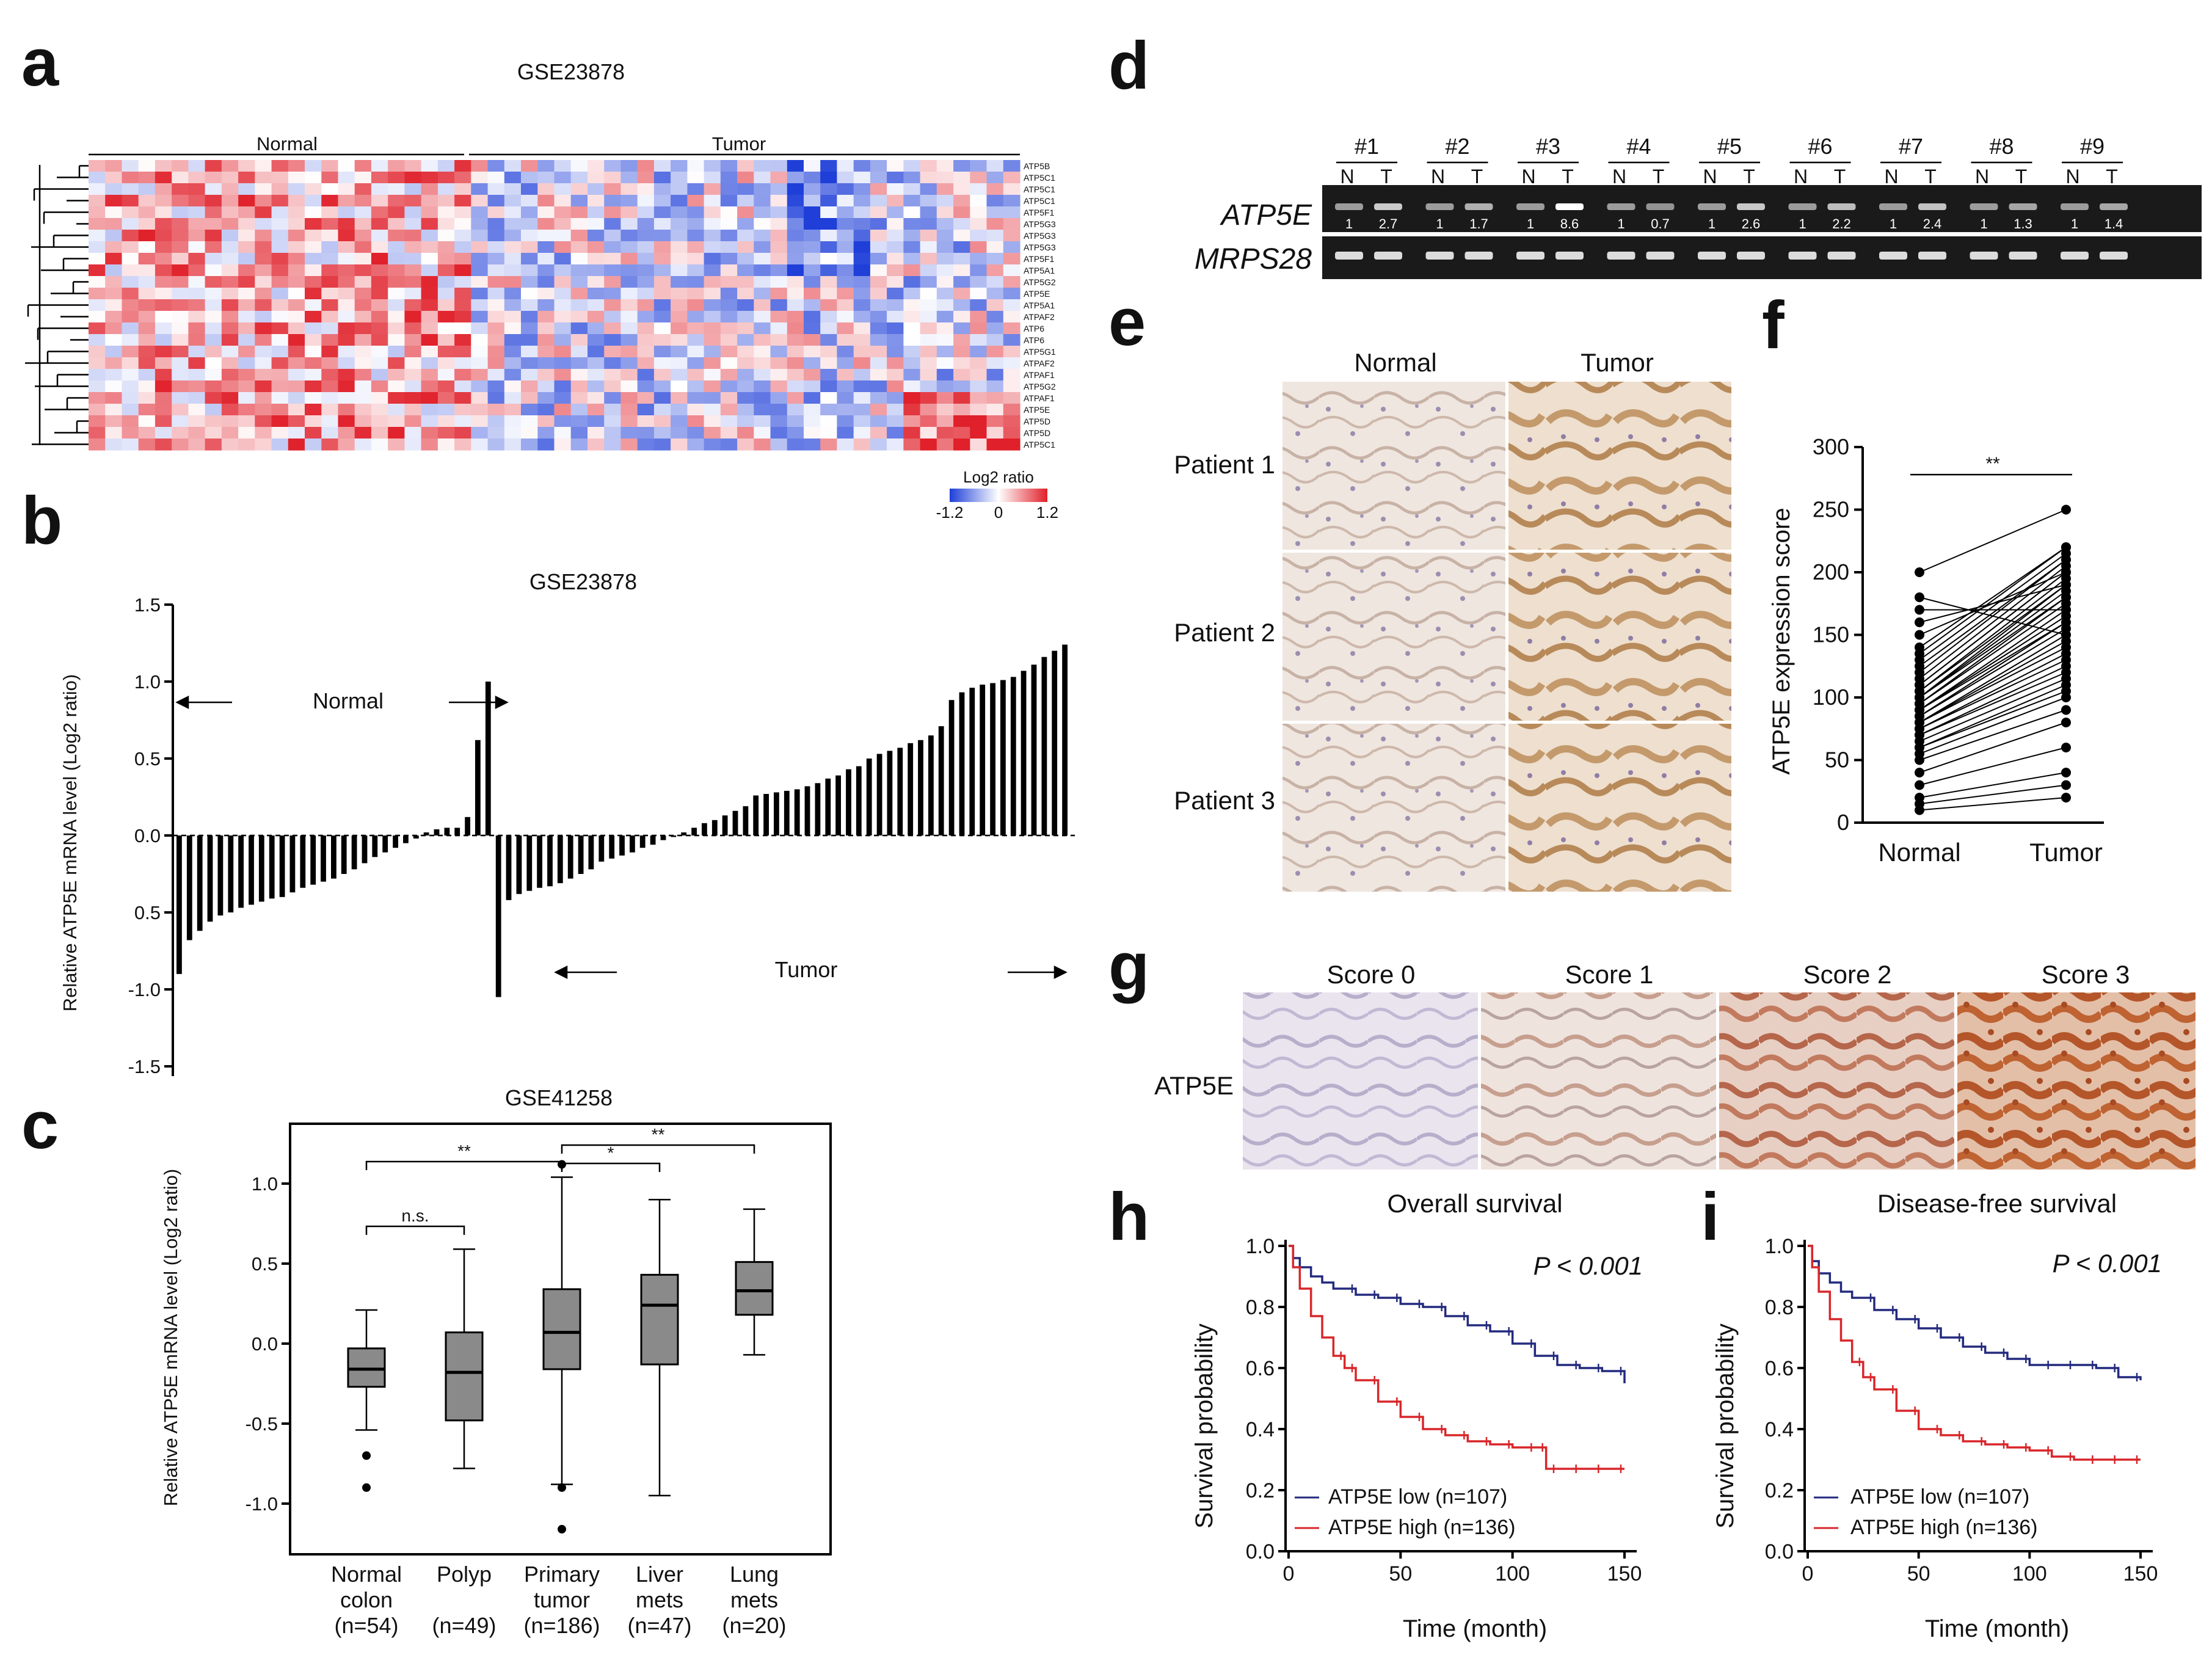  Describe the element at coordinates (1802, 224) in the screenshot. I see `band-ratio: 1` at that location.